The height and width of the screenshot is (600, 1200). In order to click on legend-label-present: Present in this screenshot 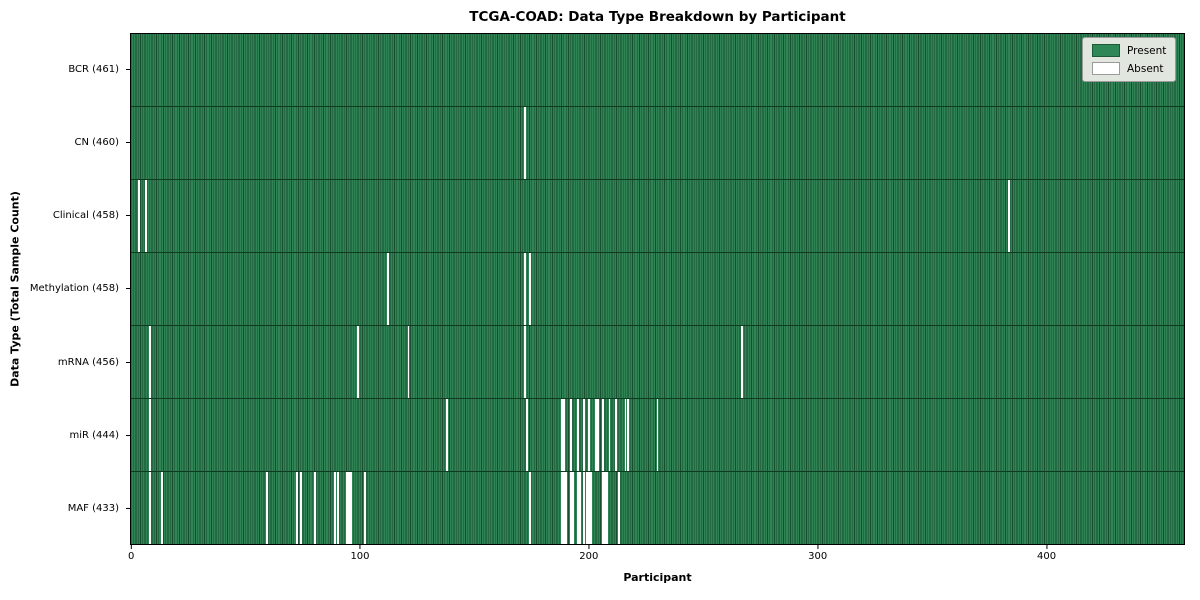, I will do `click(1147, 50)`.